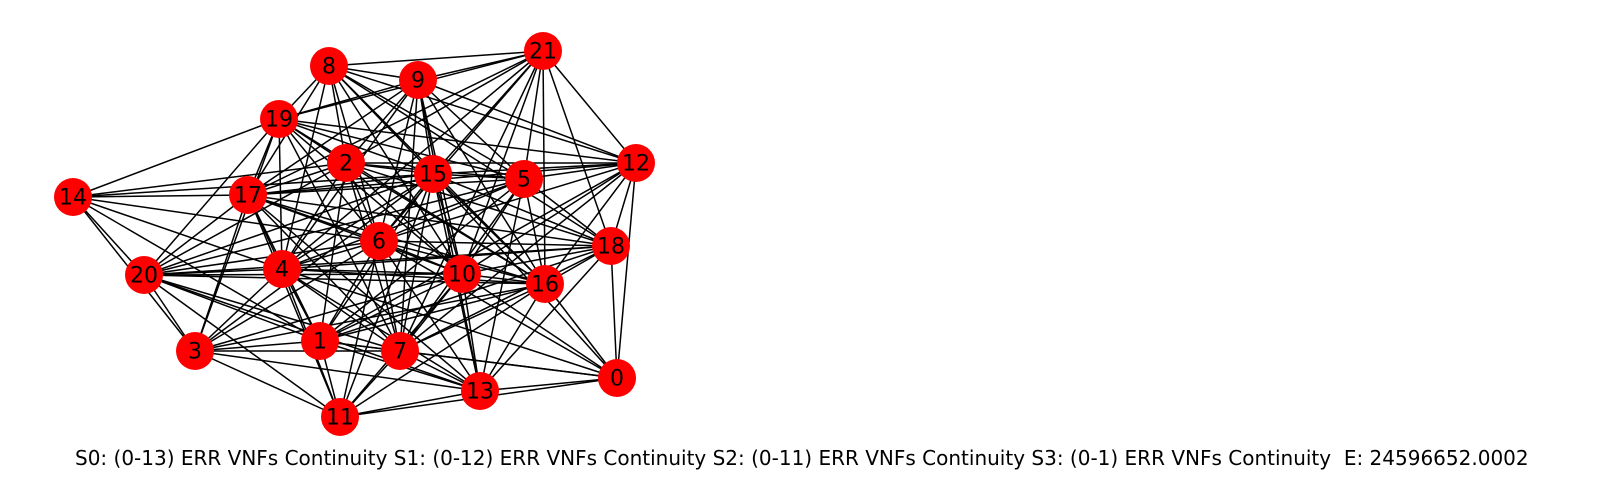 Image resolution: width=1603 pixels, height=494 pixels. I want to click on node-21: 21, so click(543, 51).